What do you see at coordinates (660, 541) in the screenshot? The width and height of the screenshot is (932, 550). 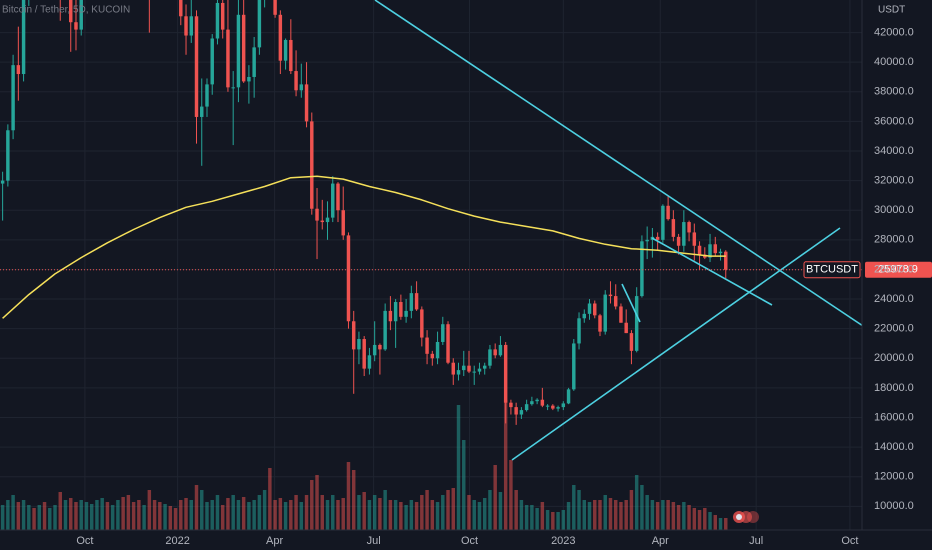 I see `x-tick-label: Apr` at bounding box center [660, 541].